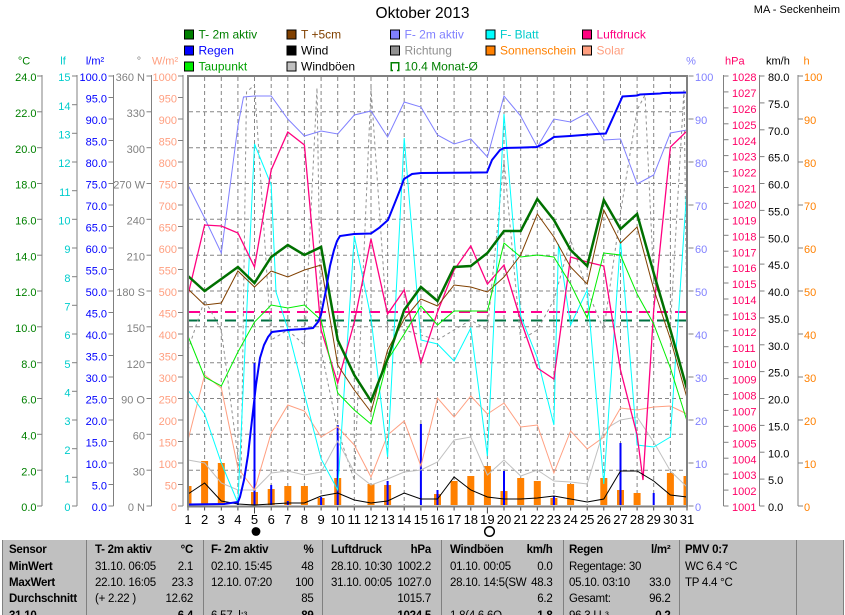 The image size is (845, 615). I want to click on svg-text: 14, so click(64, 107).